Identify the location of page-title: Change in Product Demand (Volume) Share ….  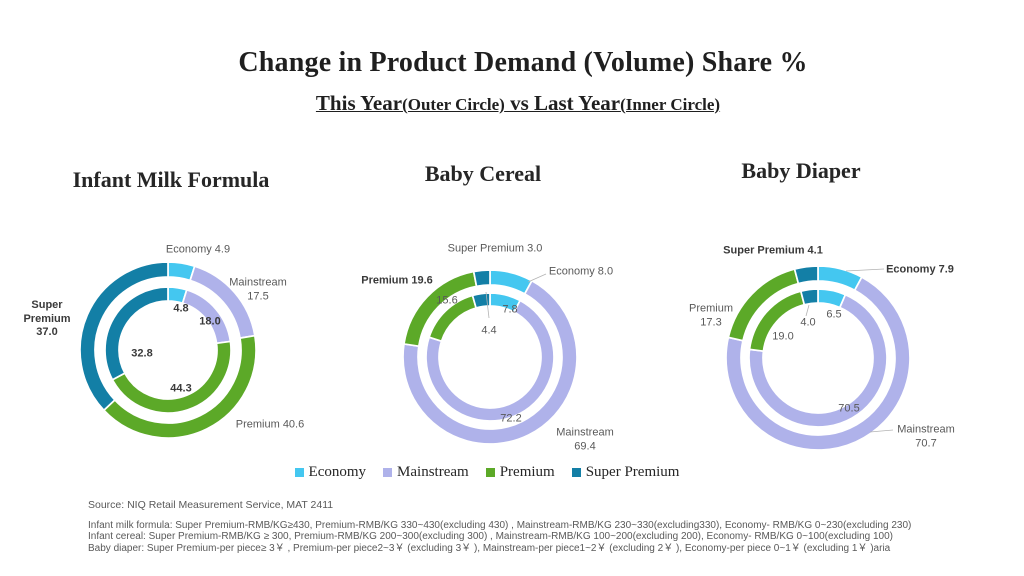
(523, 62).